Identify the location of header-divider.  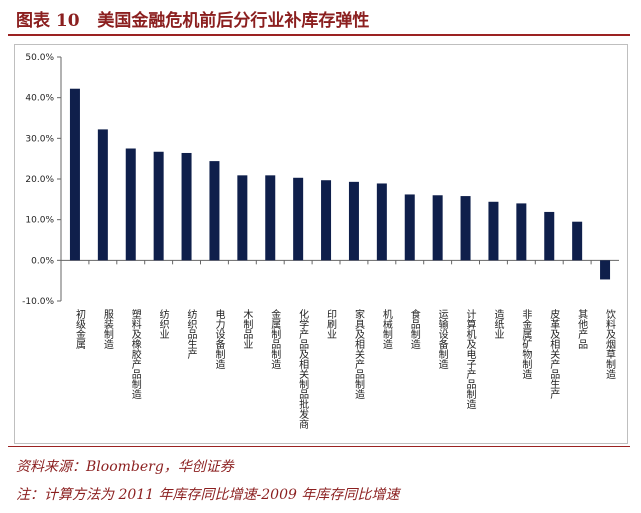
(319, 35).